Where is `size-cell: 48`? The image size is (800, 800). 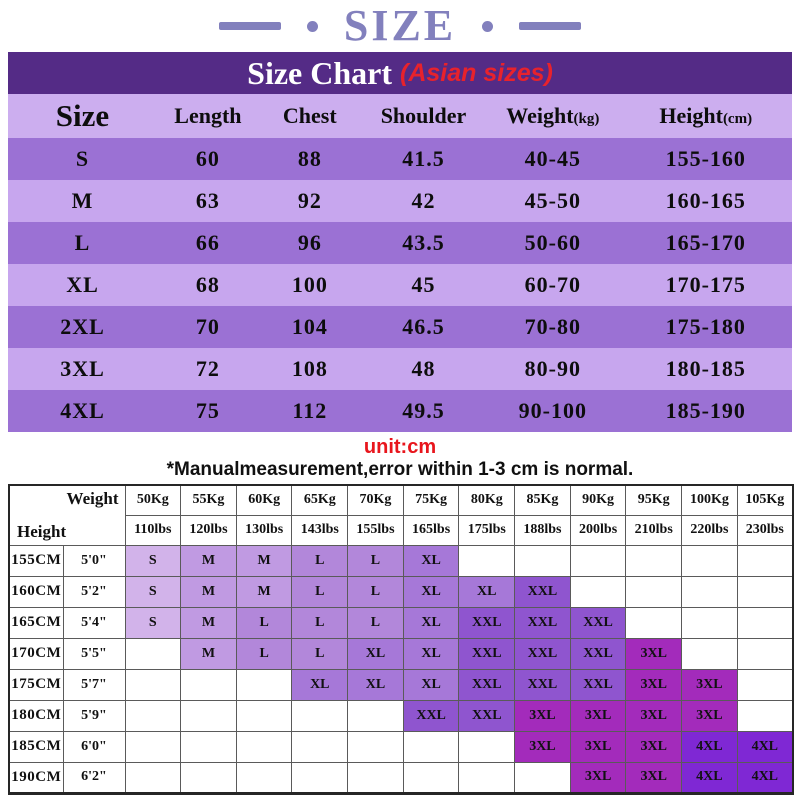 size-cell: 48 is located at coordinates (423, 368).